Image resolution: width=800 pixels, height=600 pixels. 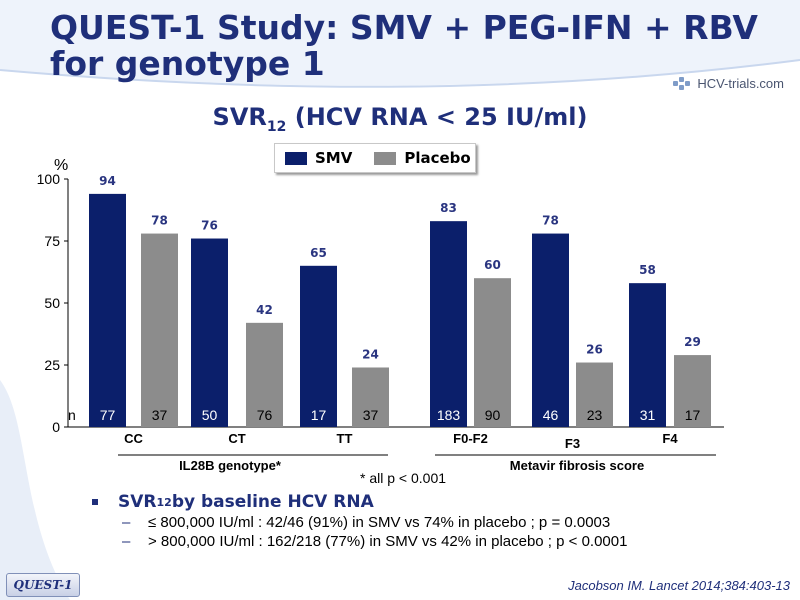 I want to click on category-label: F3, so click(x=572, y=443).